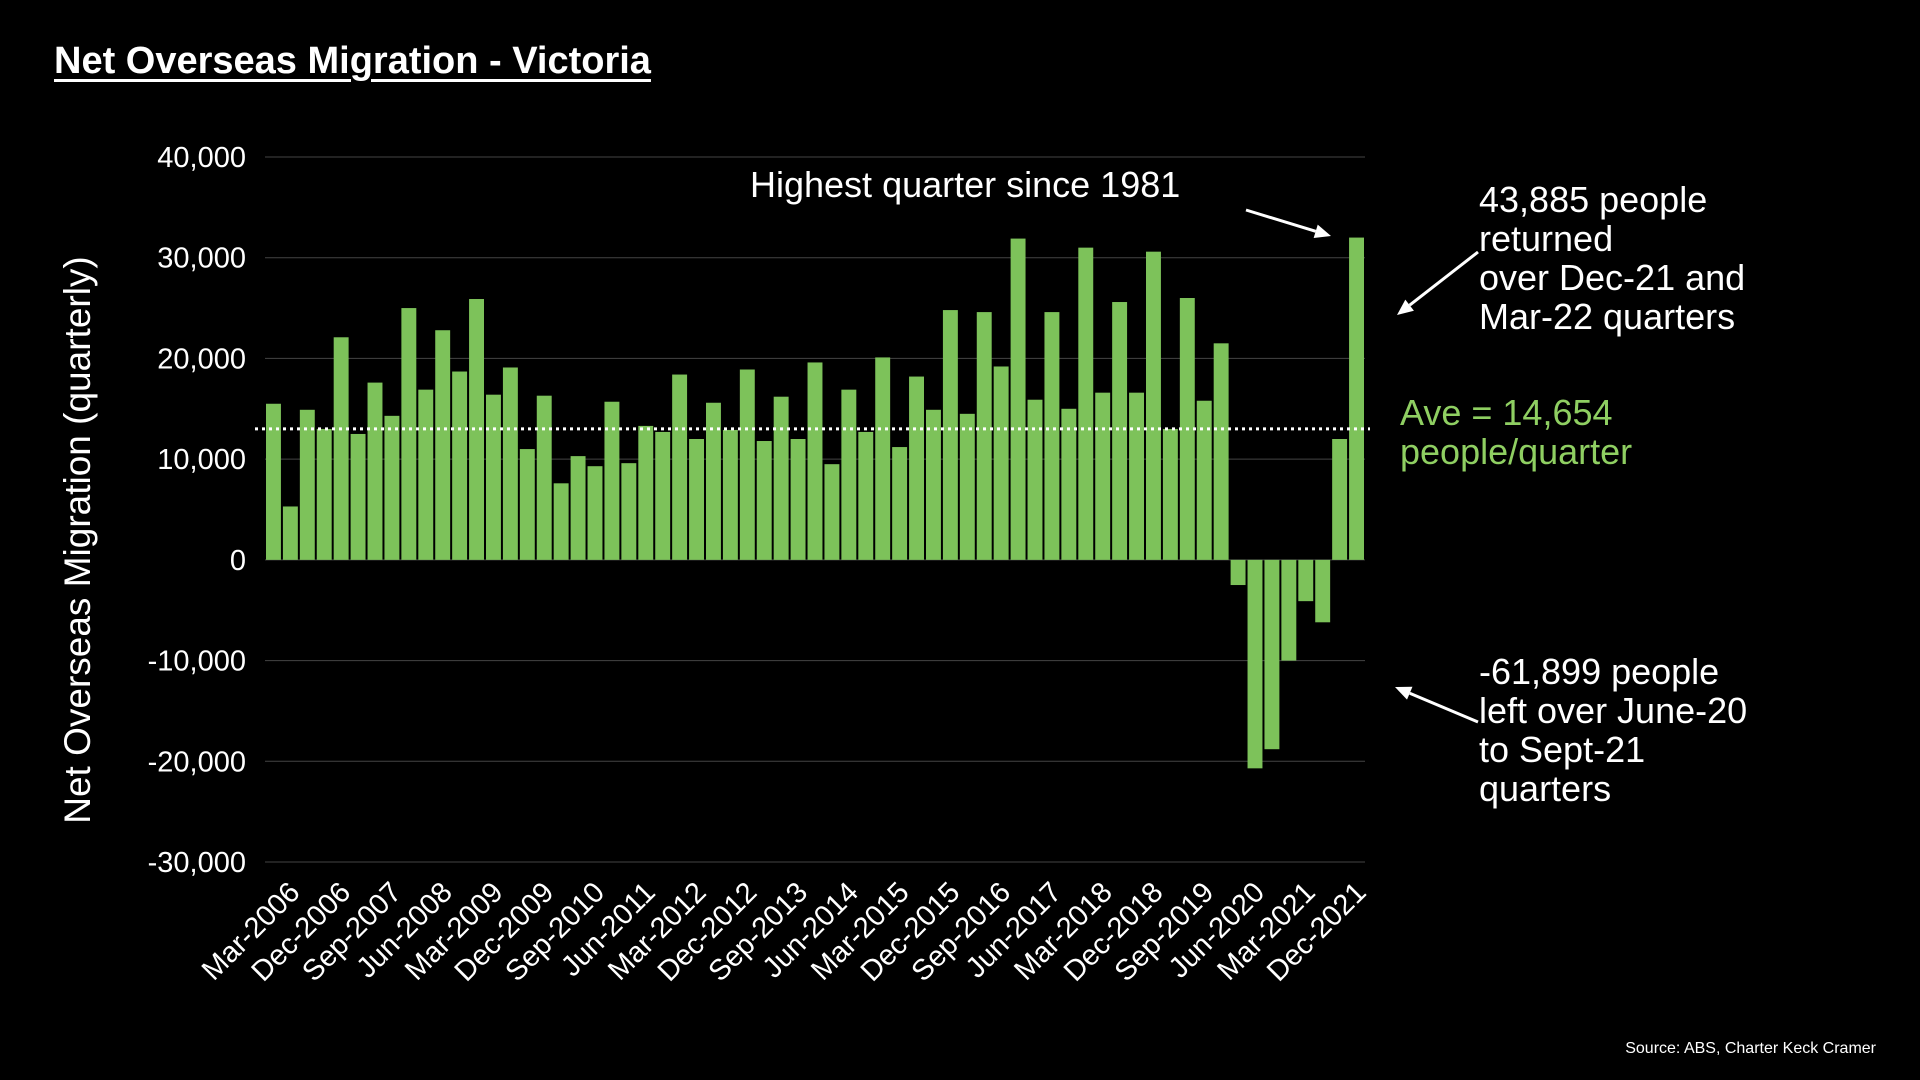  I want to click on average-line-1: Ave = 14,654, so click(1506, 412).